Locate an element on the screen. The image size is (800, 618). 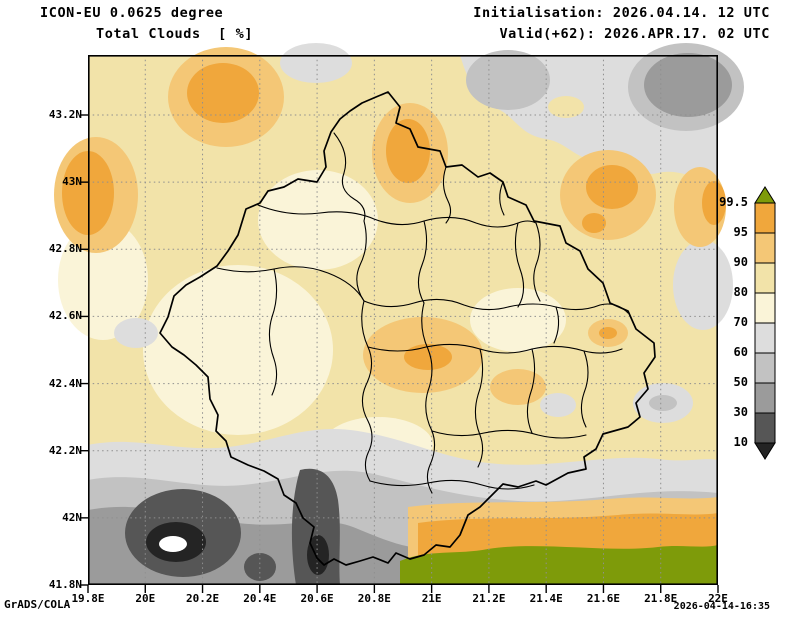
legend-level-label: 99.5 is located at coordinates (733, 202).